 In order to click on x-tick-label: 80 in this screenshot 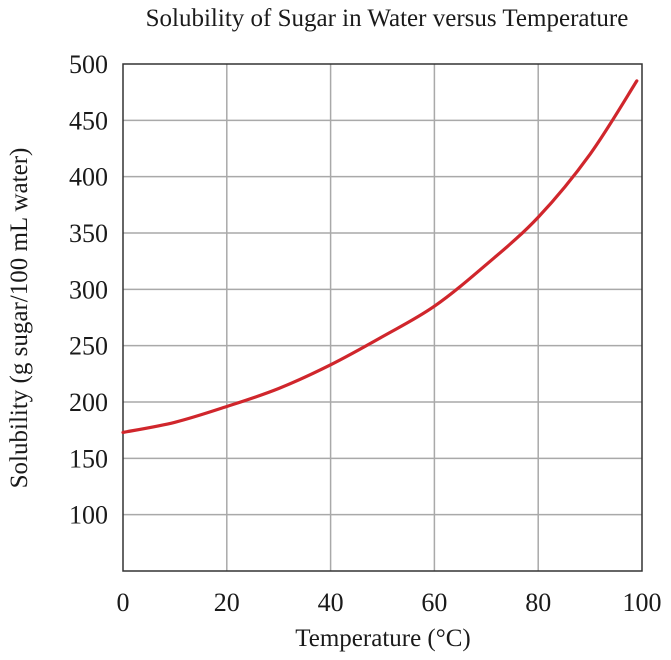, I will do `click(538, 602)`.